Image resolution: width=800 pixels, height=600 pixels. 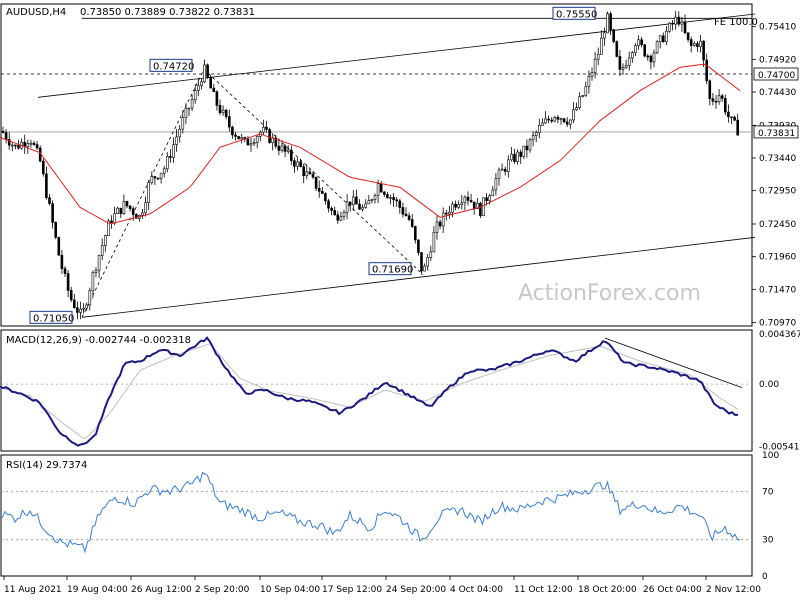 I want to click on price-y-tick-label: 0.72950, so click(x=777, y=192).